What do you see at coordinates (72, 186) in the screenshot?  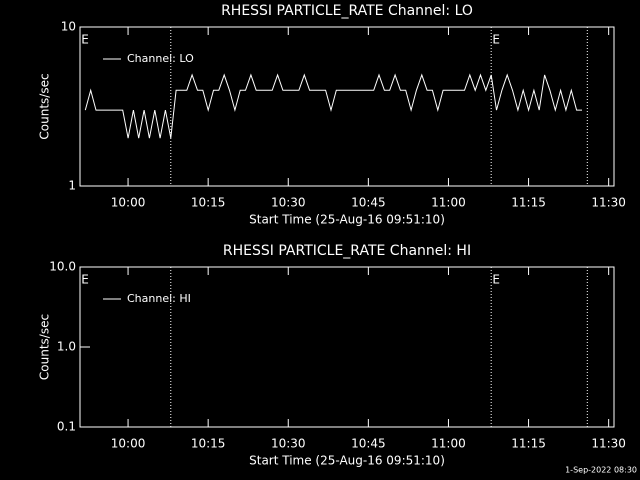 I see `y-tick-label: 1` at bounding box center [72, 186].